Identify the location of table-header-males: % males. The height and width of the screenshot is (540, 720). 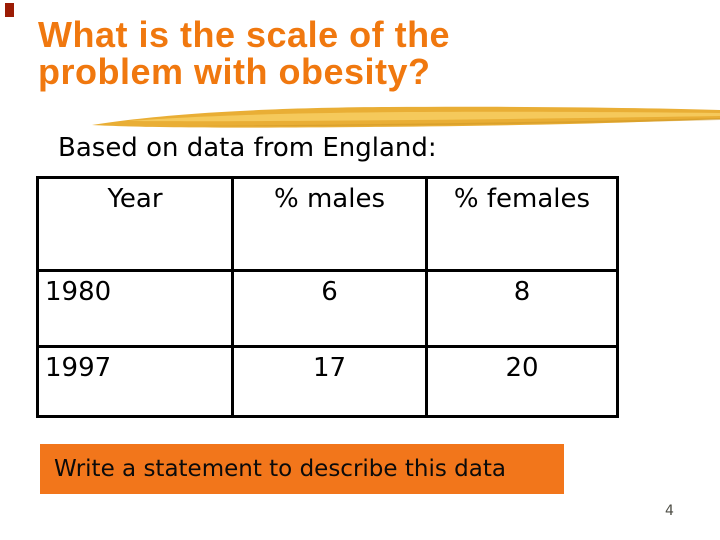
(329, 224).